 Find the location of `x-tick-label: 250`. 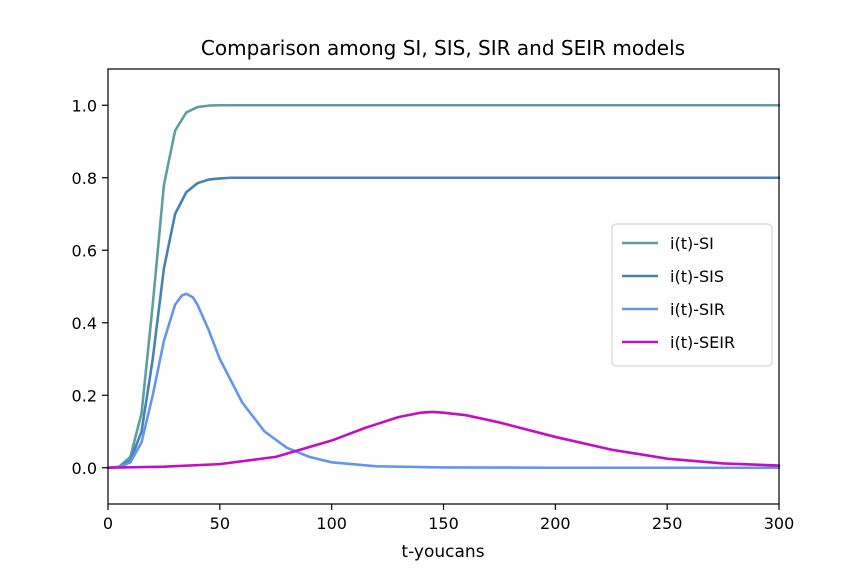

x-tick-label: 250 is located at coordinates (667, 523).